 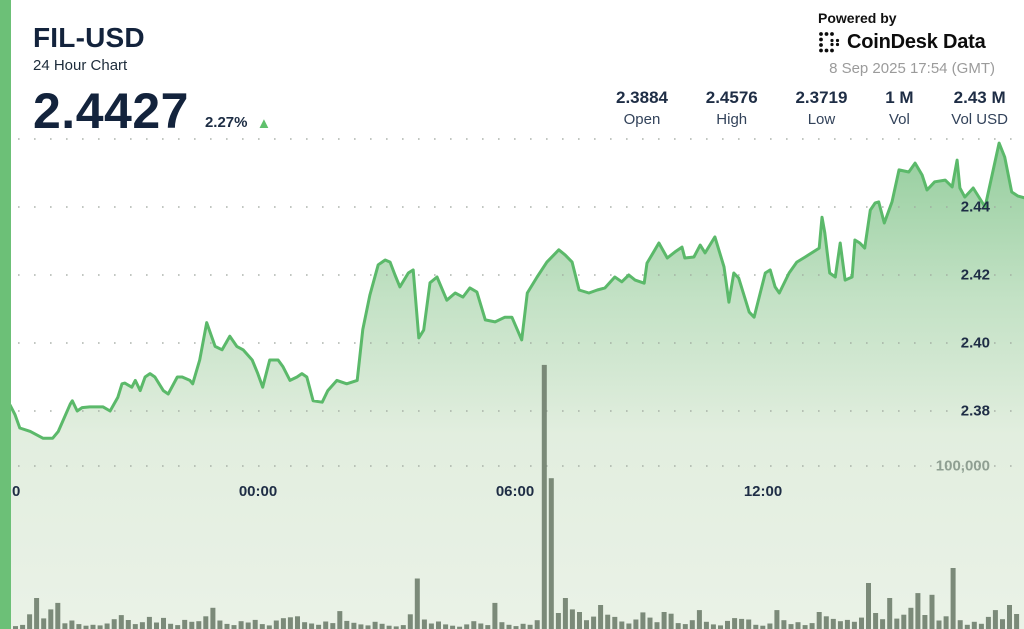 I want to click on stat-value: 2.43 M, so click(x=979, y=97).